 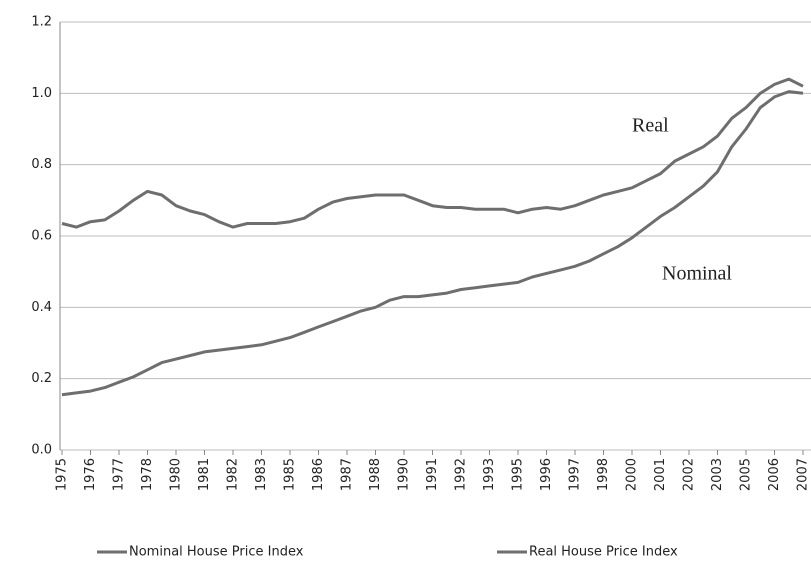 I want to click on x-tick-label: 1975, so click(x=62, y=474).